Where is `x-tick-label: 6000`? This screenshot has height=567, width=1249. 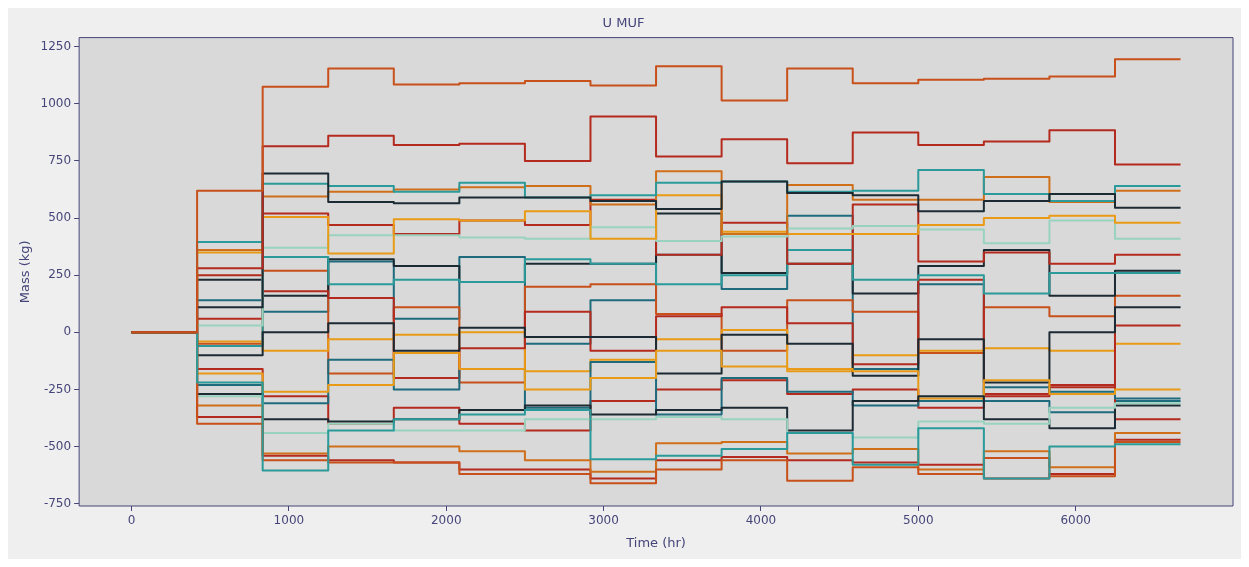 x-tick-label: 6000 is located at coordinates (1075, 520).